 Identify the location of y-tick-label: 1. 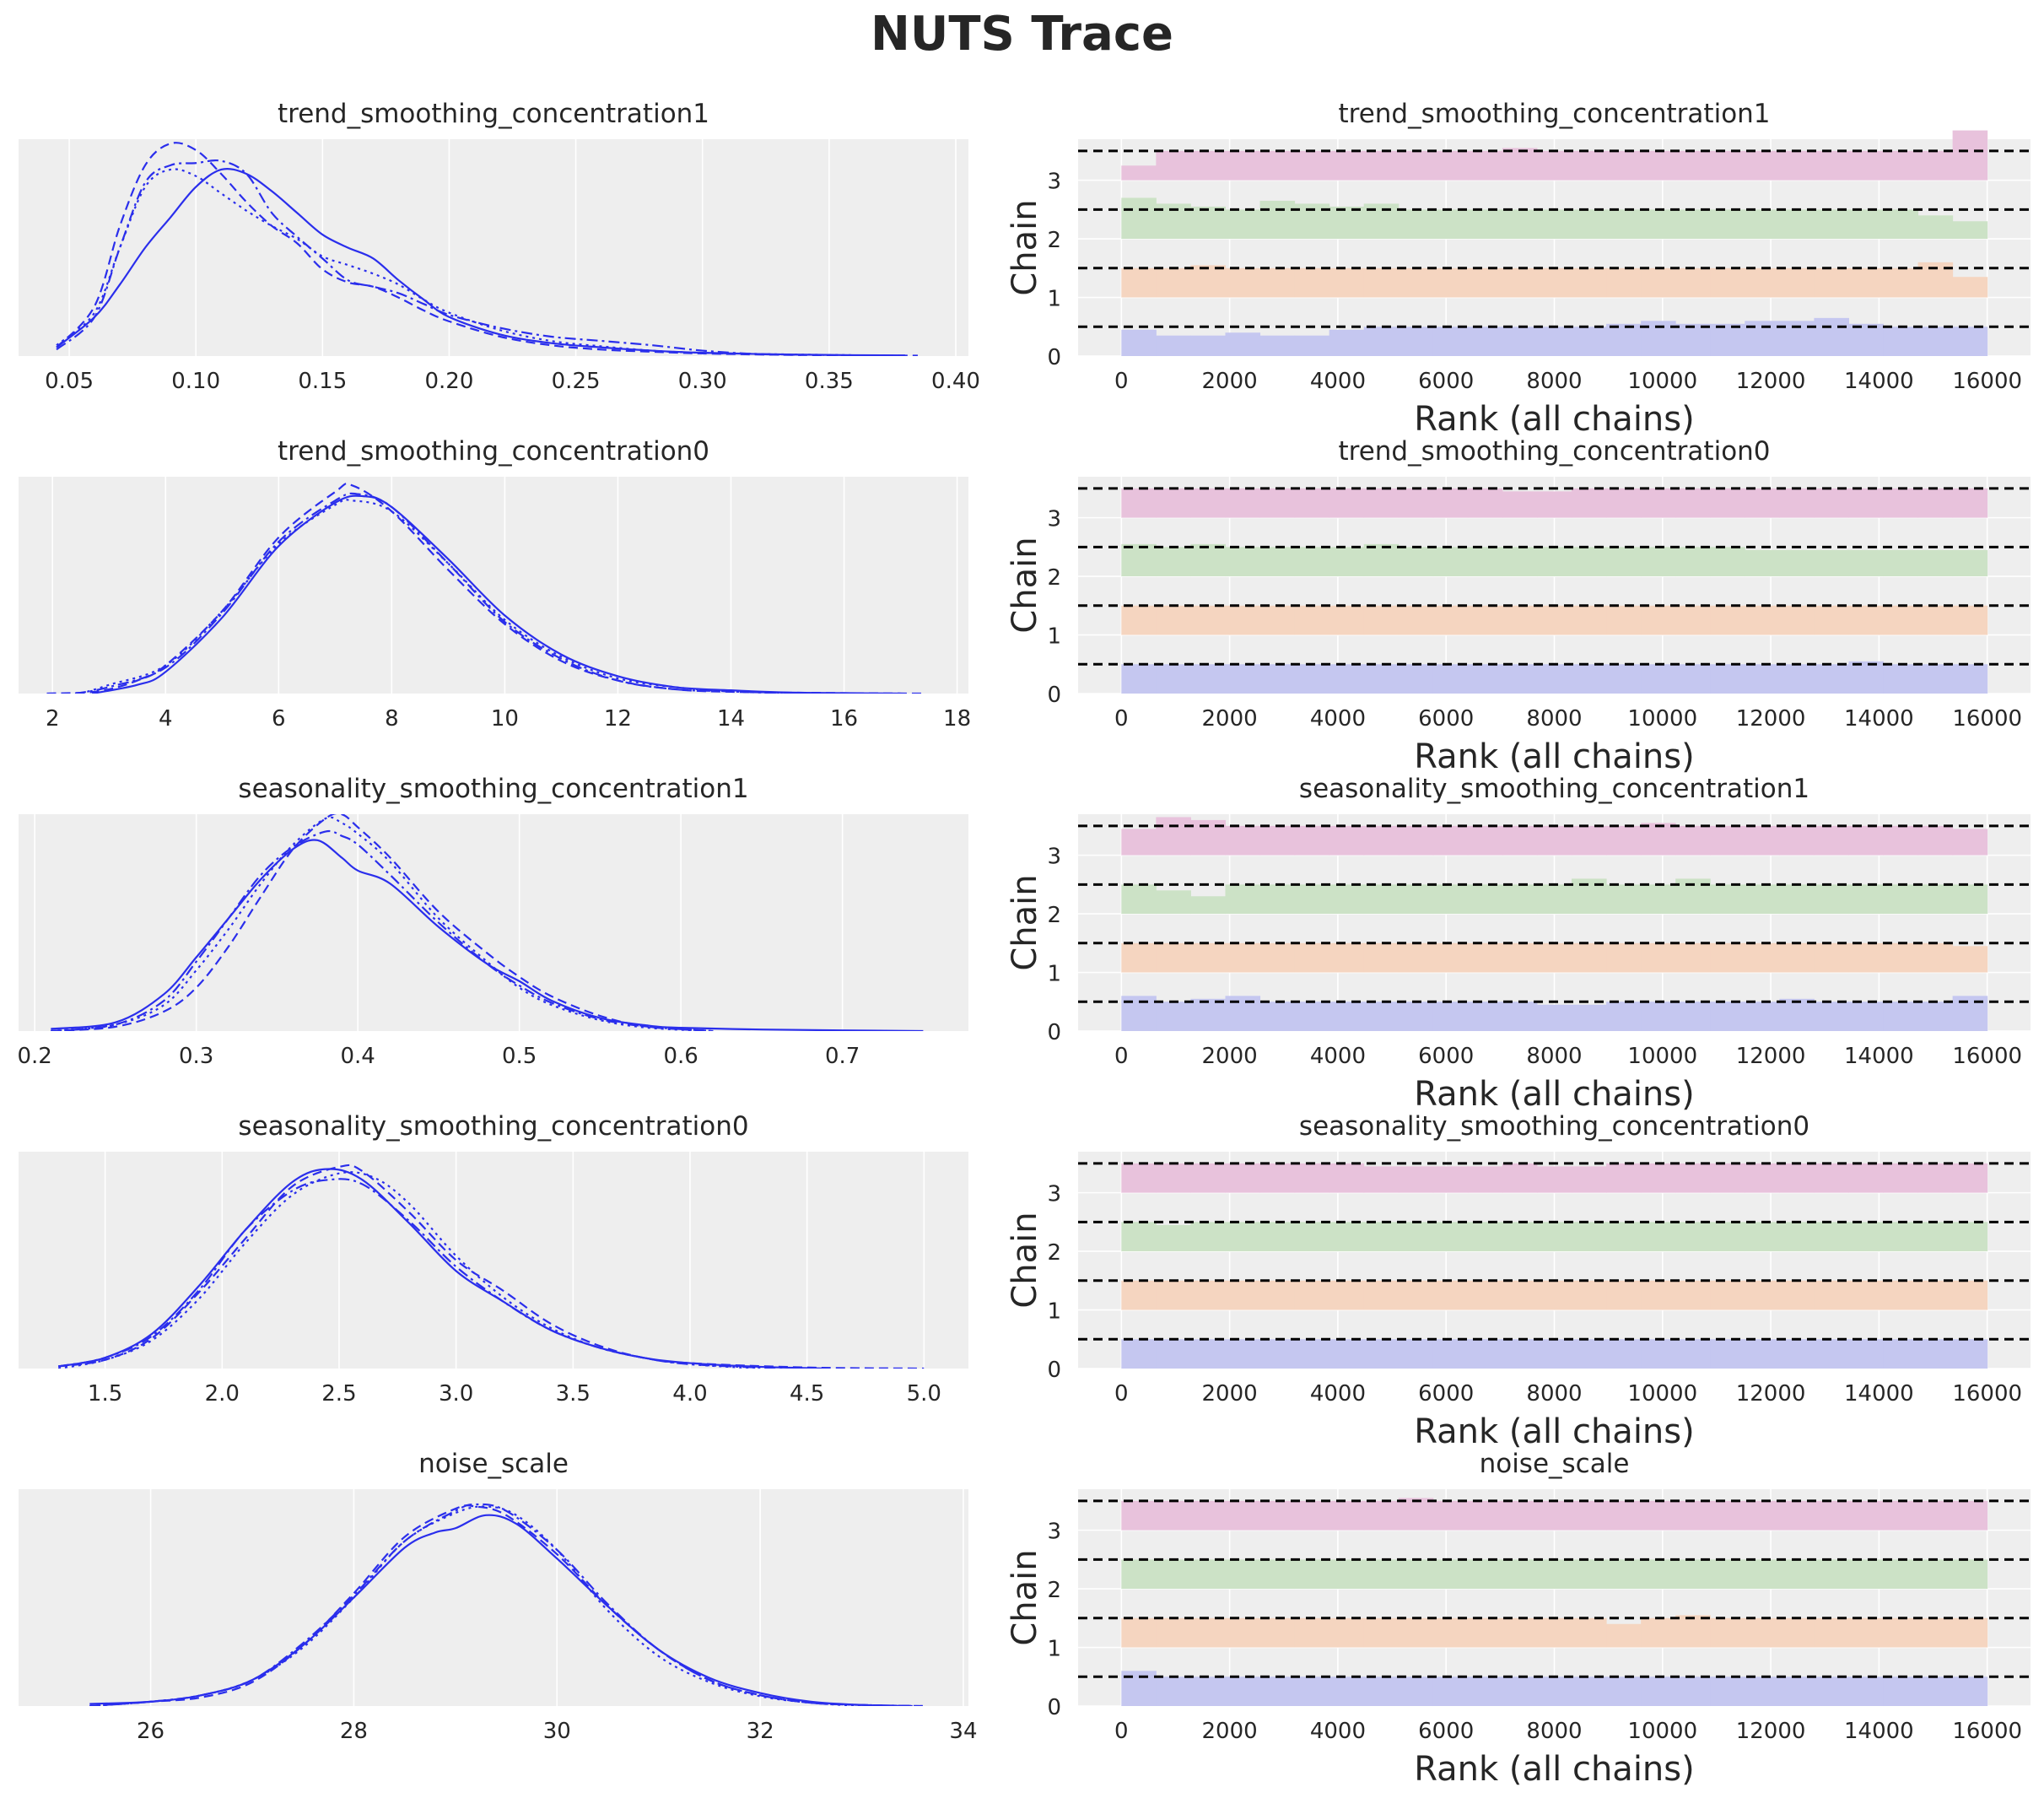
(1054, 1649).